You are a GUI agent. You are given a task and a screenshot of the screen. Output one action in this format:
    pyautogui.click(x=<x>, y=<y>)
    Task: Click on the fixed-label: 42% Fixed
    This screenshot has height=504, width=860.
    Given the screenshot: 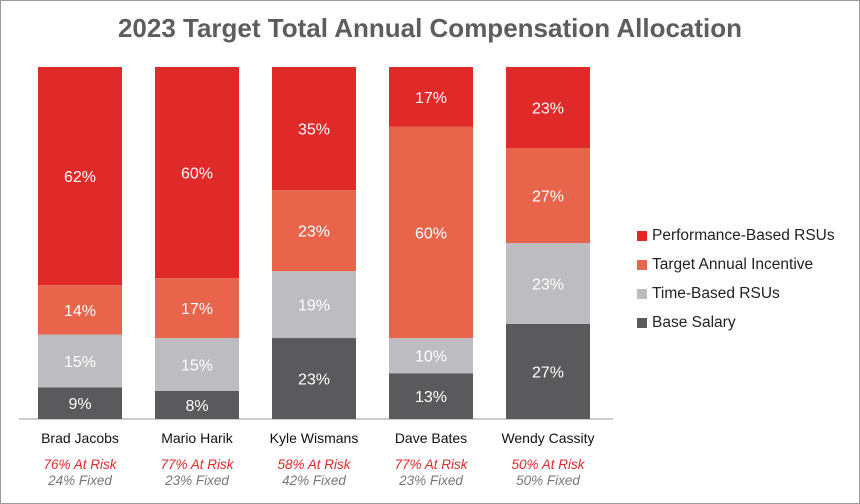 What is the action you would take?
    pyautogui.click(x=314, y=480)
    